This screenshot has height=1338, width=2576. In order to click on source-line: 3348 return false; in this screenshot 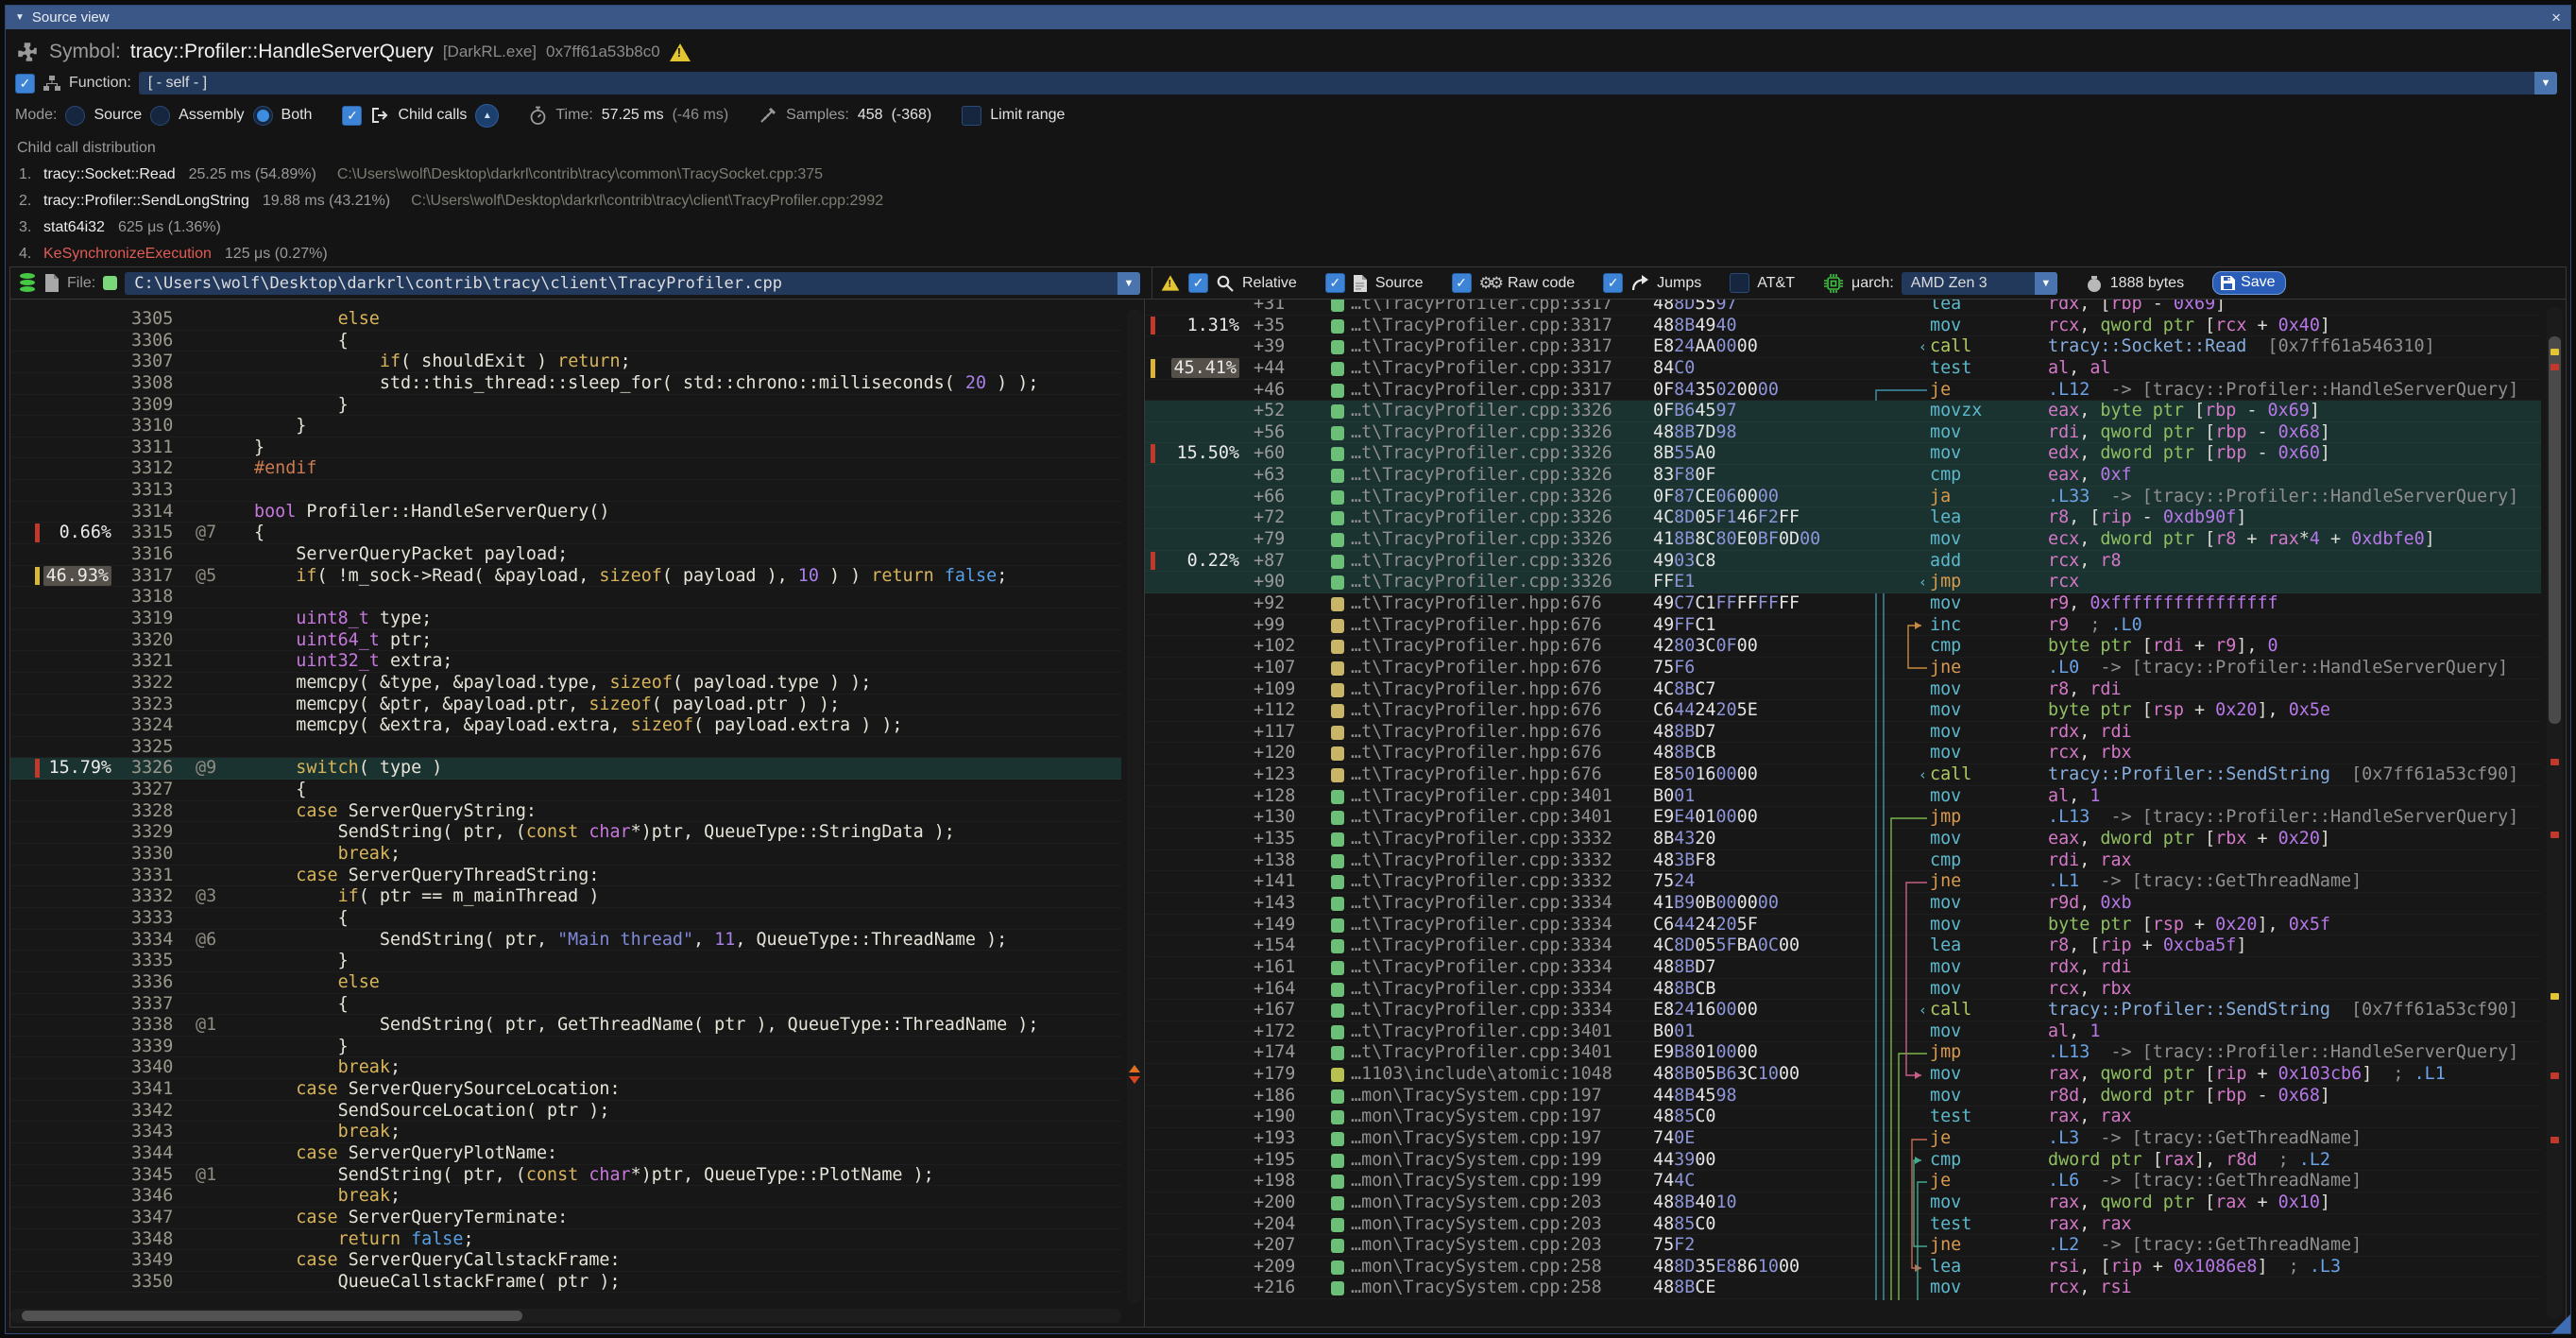, I will do `click(565, 1240)`.